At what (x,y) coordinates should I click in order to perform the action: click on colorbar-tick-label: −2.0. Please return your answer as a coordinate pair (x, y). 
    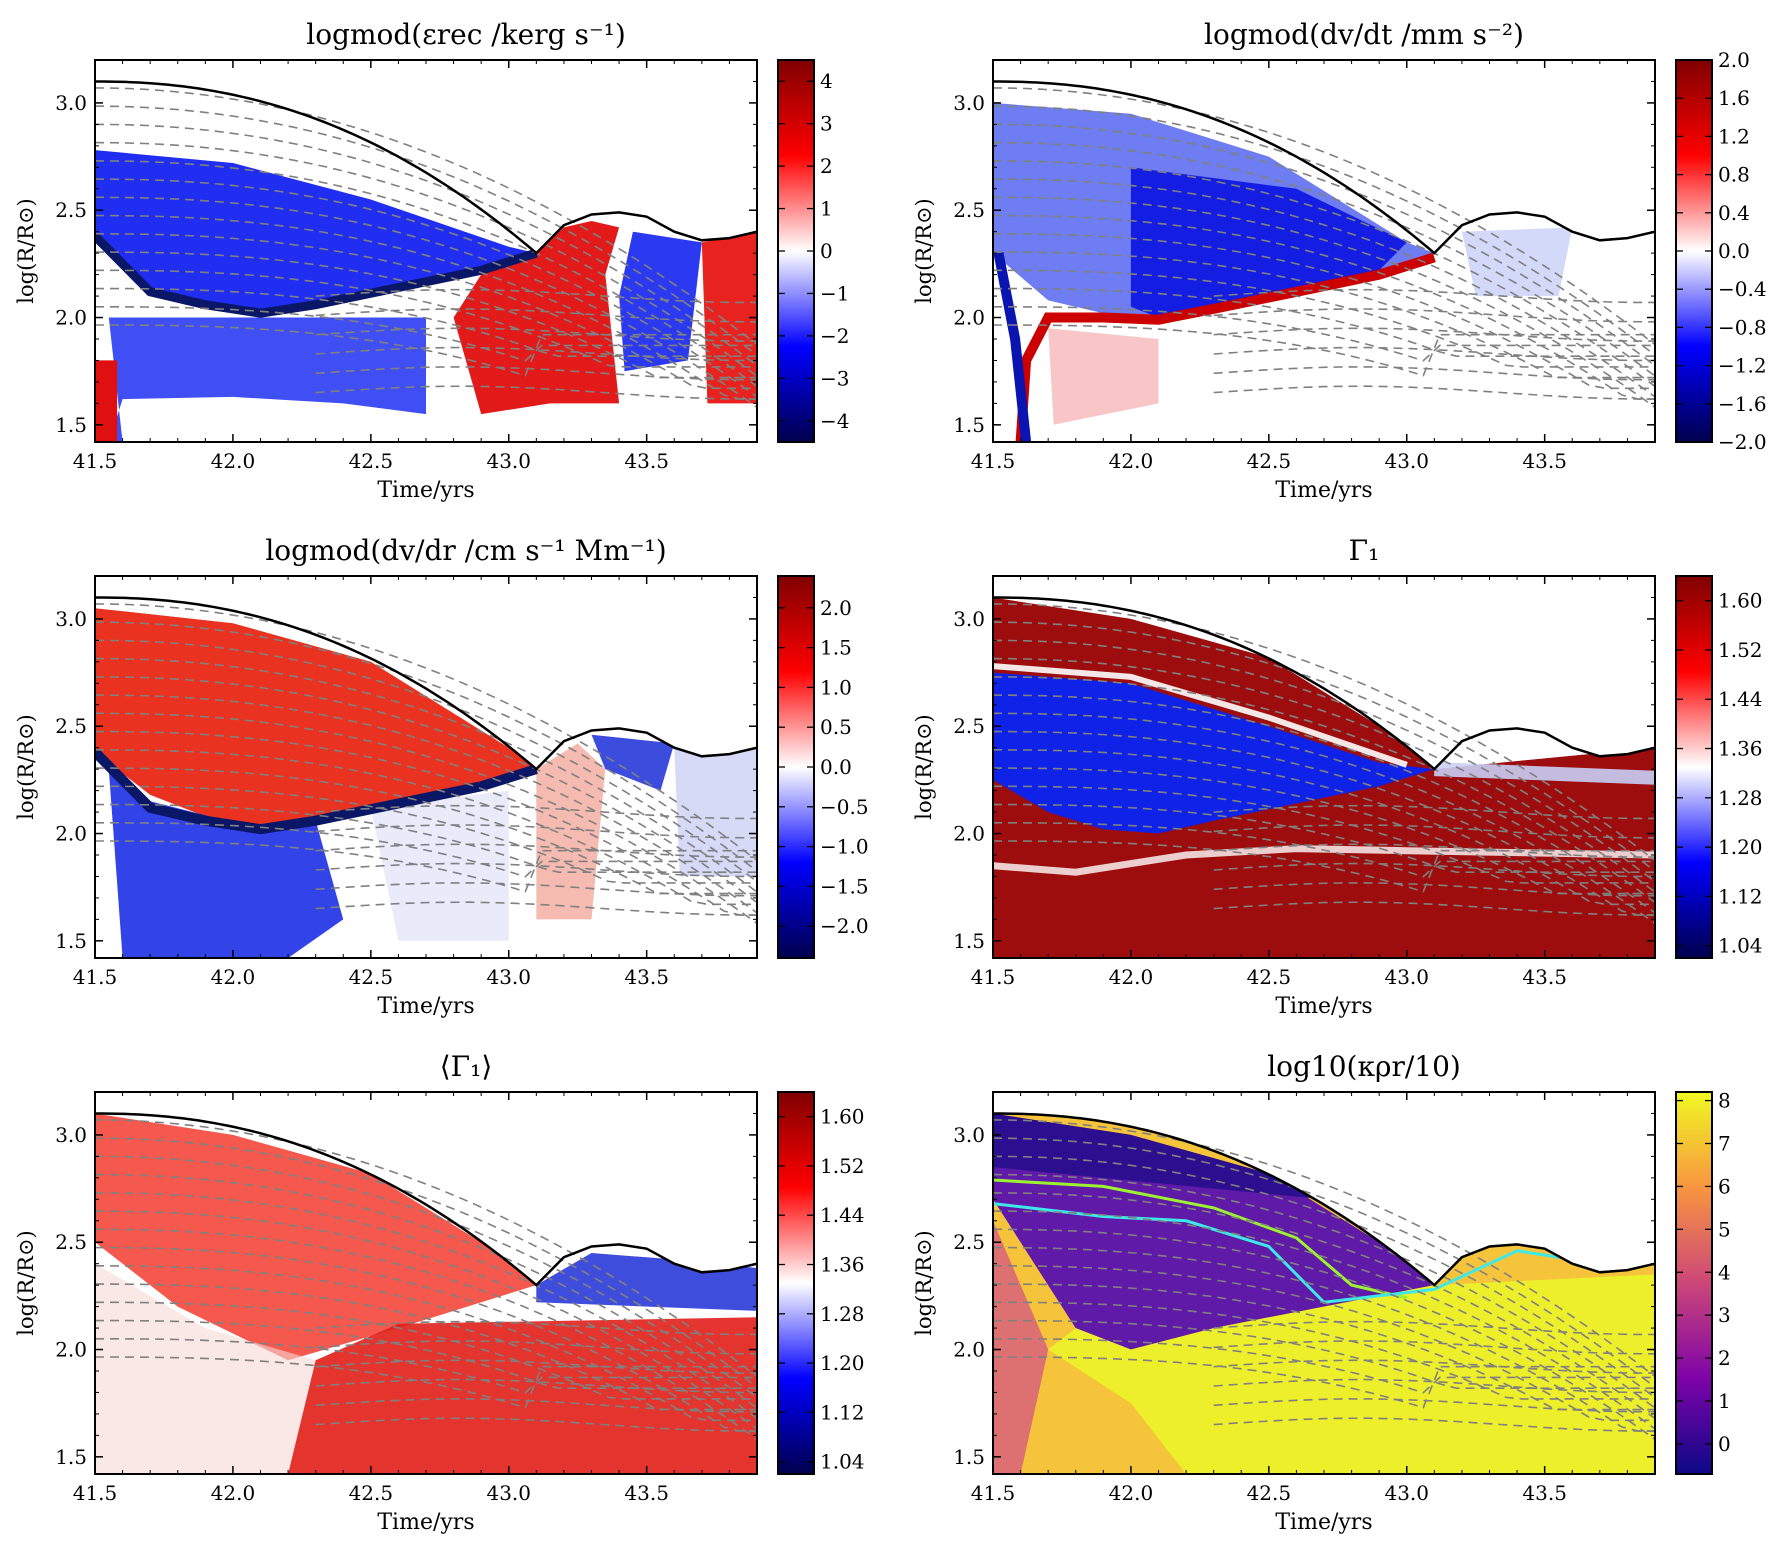
    Looking at the image, I should click on (1742, 442).